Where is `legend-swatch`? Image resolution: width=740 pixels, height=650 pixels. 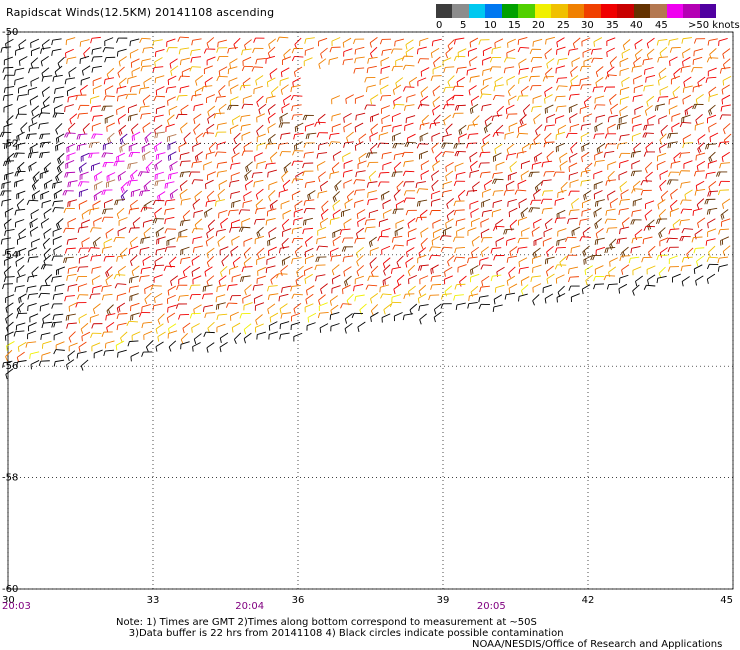
legend-swatch is located at coordinates (642, 11).